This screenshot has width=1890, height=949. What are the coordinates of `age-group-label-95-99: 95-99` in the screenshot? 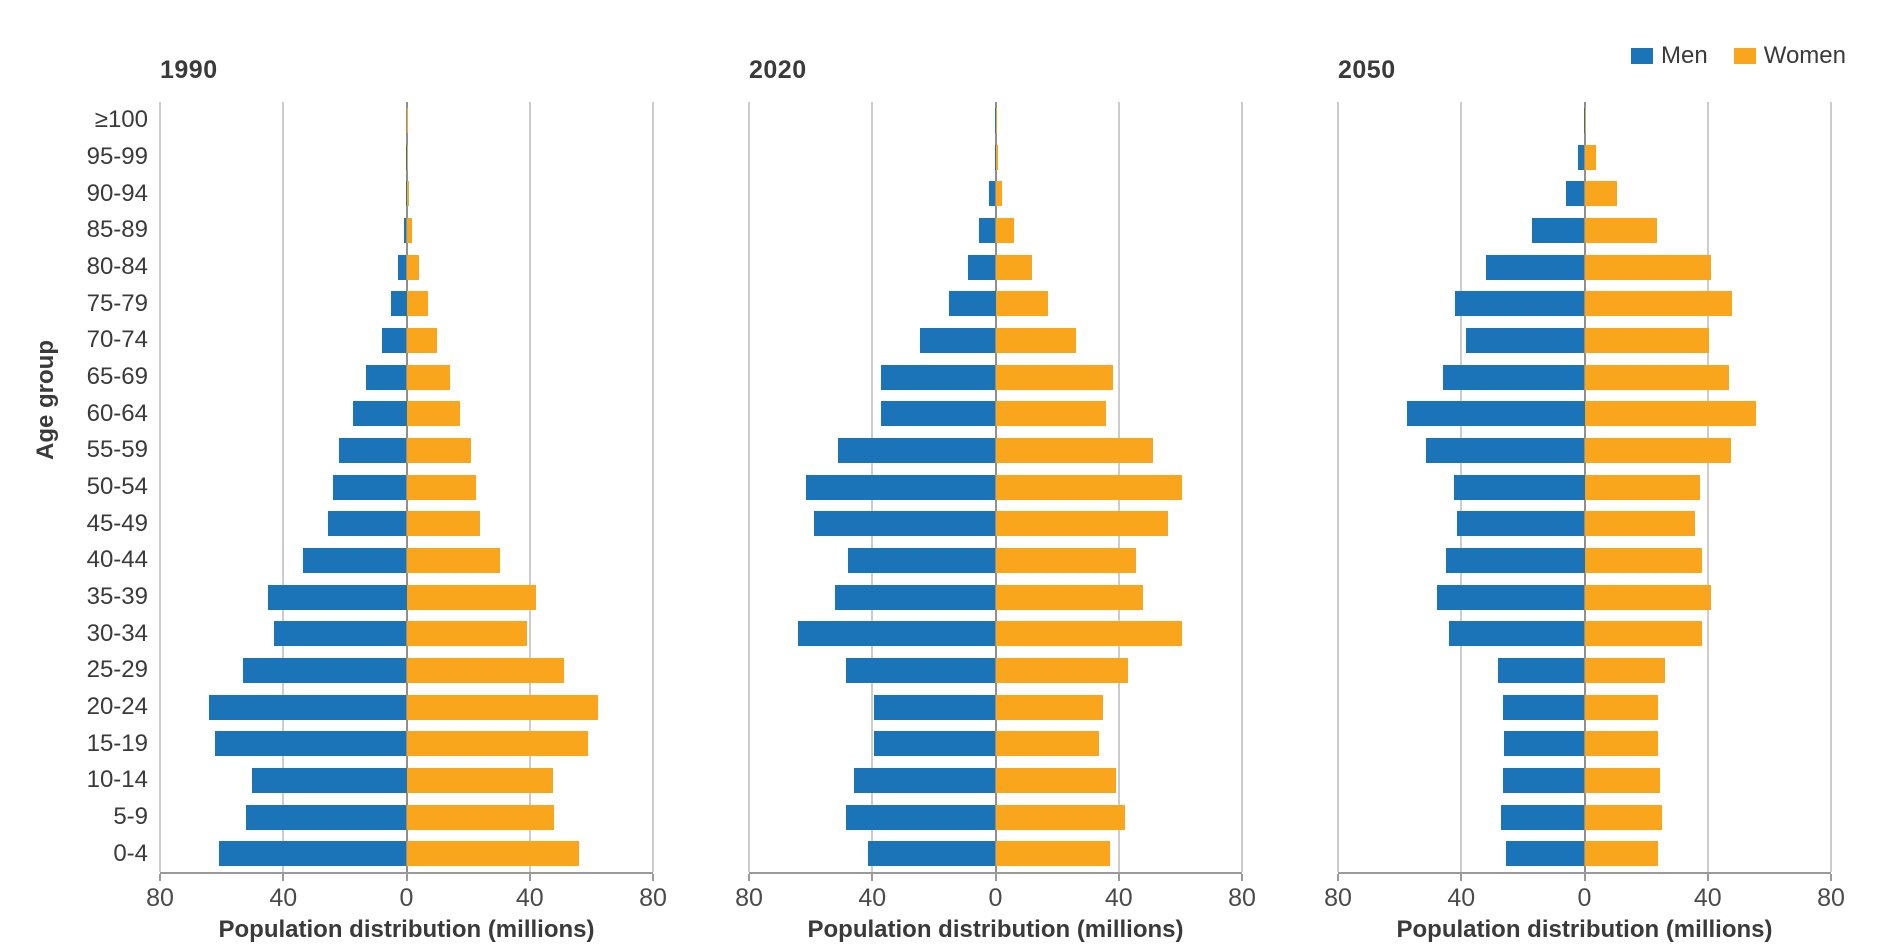 It's located at (117, 156).